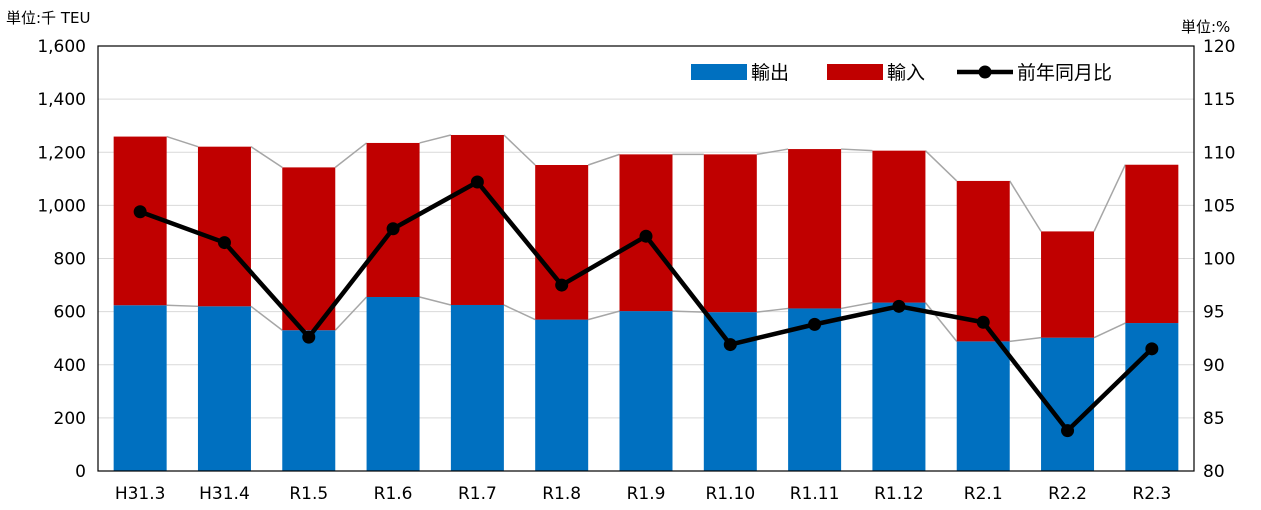 The height and width of the screenshot is (510, 1261). What do you see at coordinates (1067, 494) in the screenshot?
I see `x-axis-tick-label: R2.2` at bounding box center [1067, 494].